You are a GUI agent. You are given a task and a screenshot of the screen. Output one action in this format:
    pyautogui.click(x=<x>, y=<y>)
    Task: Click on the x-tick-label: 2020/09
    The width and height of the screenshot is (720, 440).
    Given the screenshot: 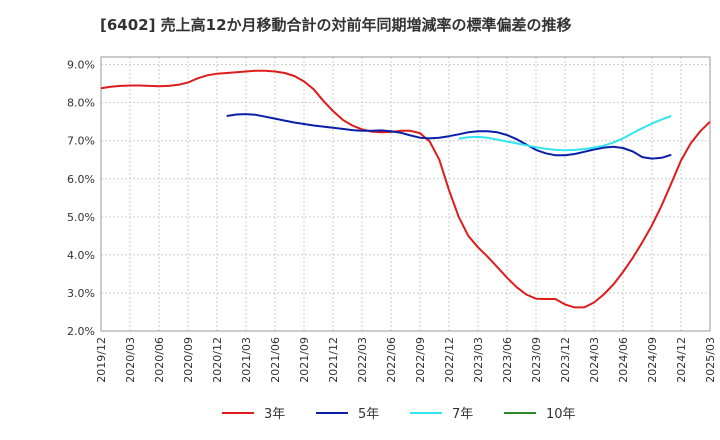 What is the action you would take?
    pyautogui.click(x=188, y=360)
    